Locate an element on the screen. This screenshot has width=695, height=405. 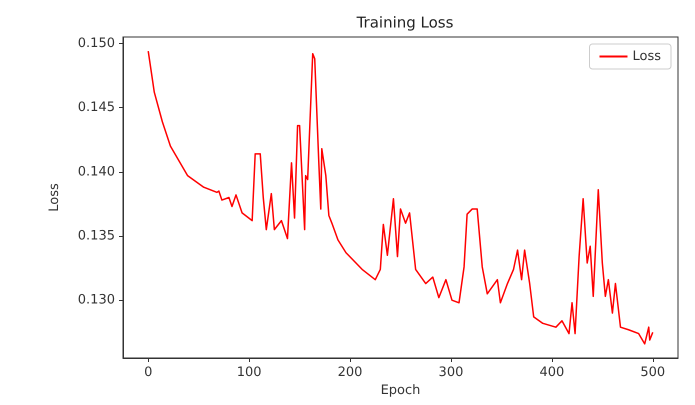
legend-label: Loss is located at coordinates (647, 56).